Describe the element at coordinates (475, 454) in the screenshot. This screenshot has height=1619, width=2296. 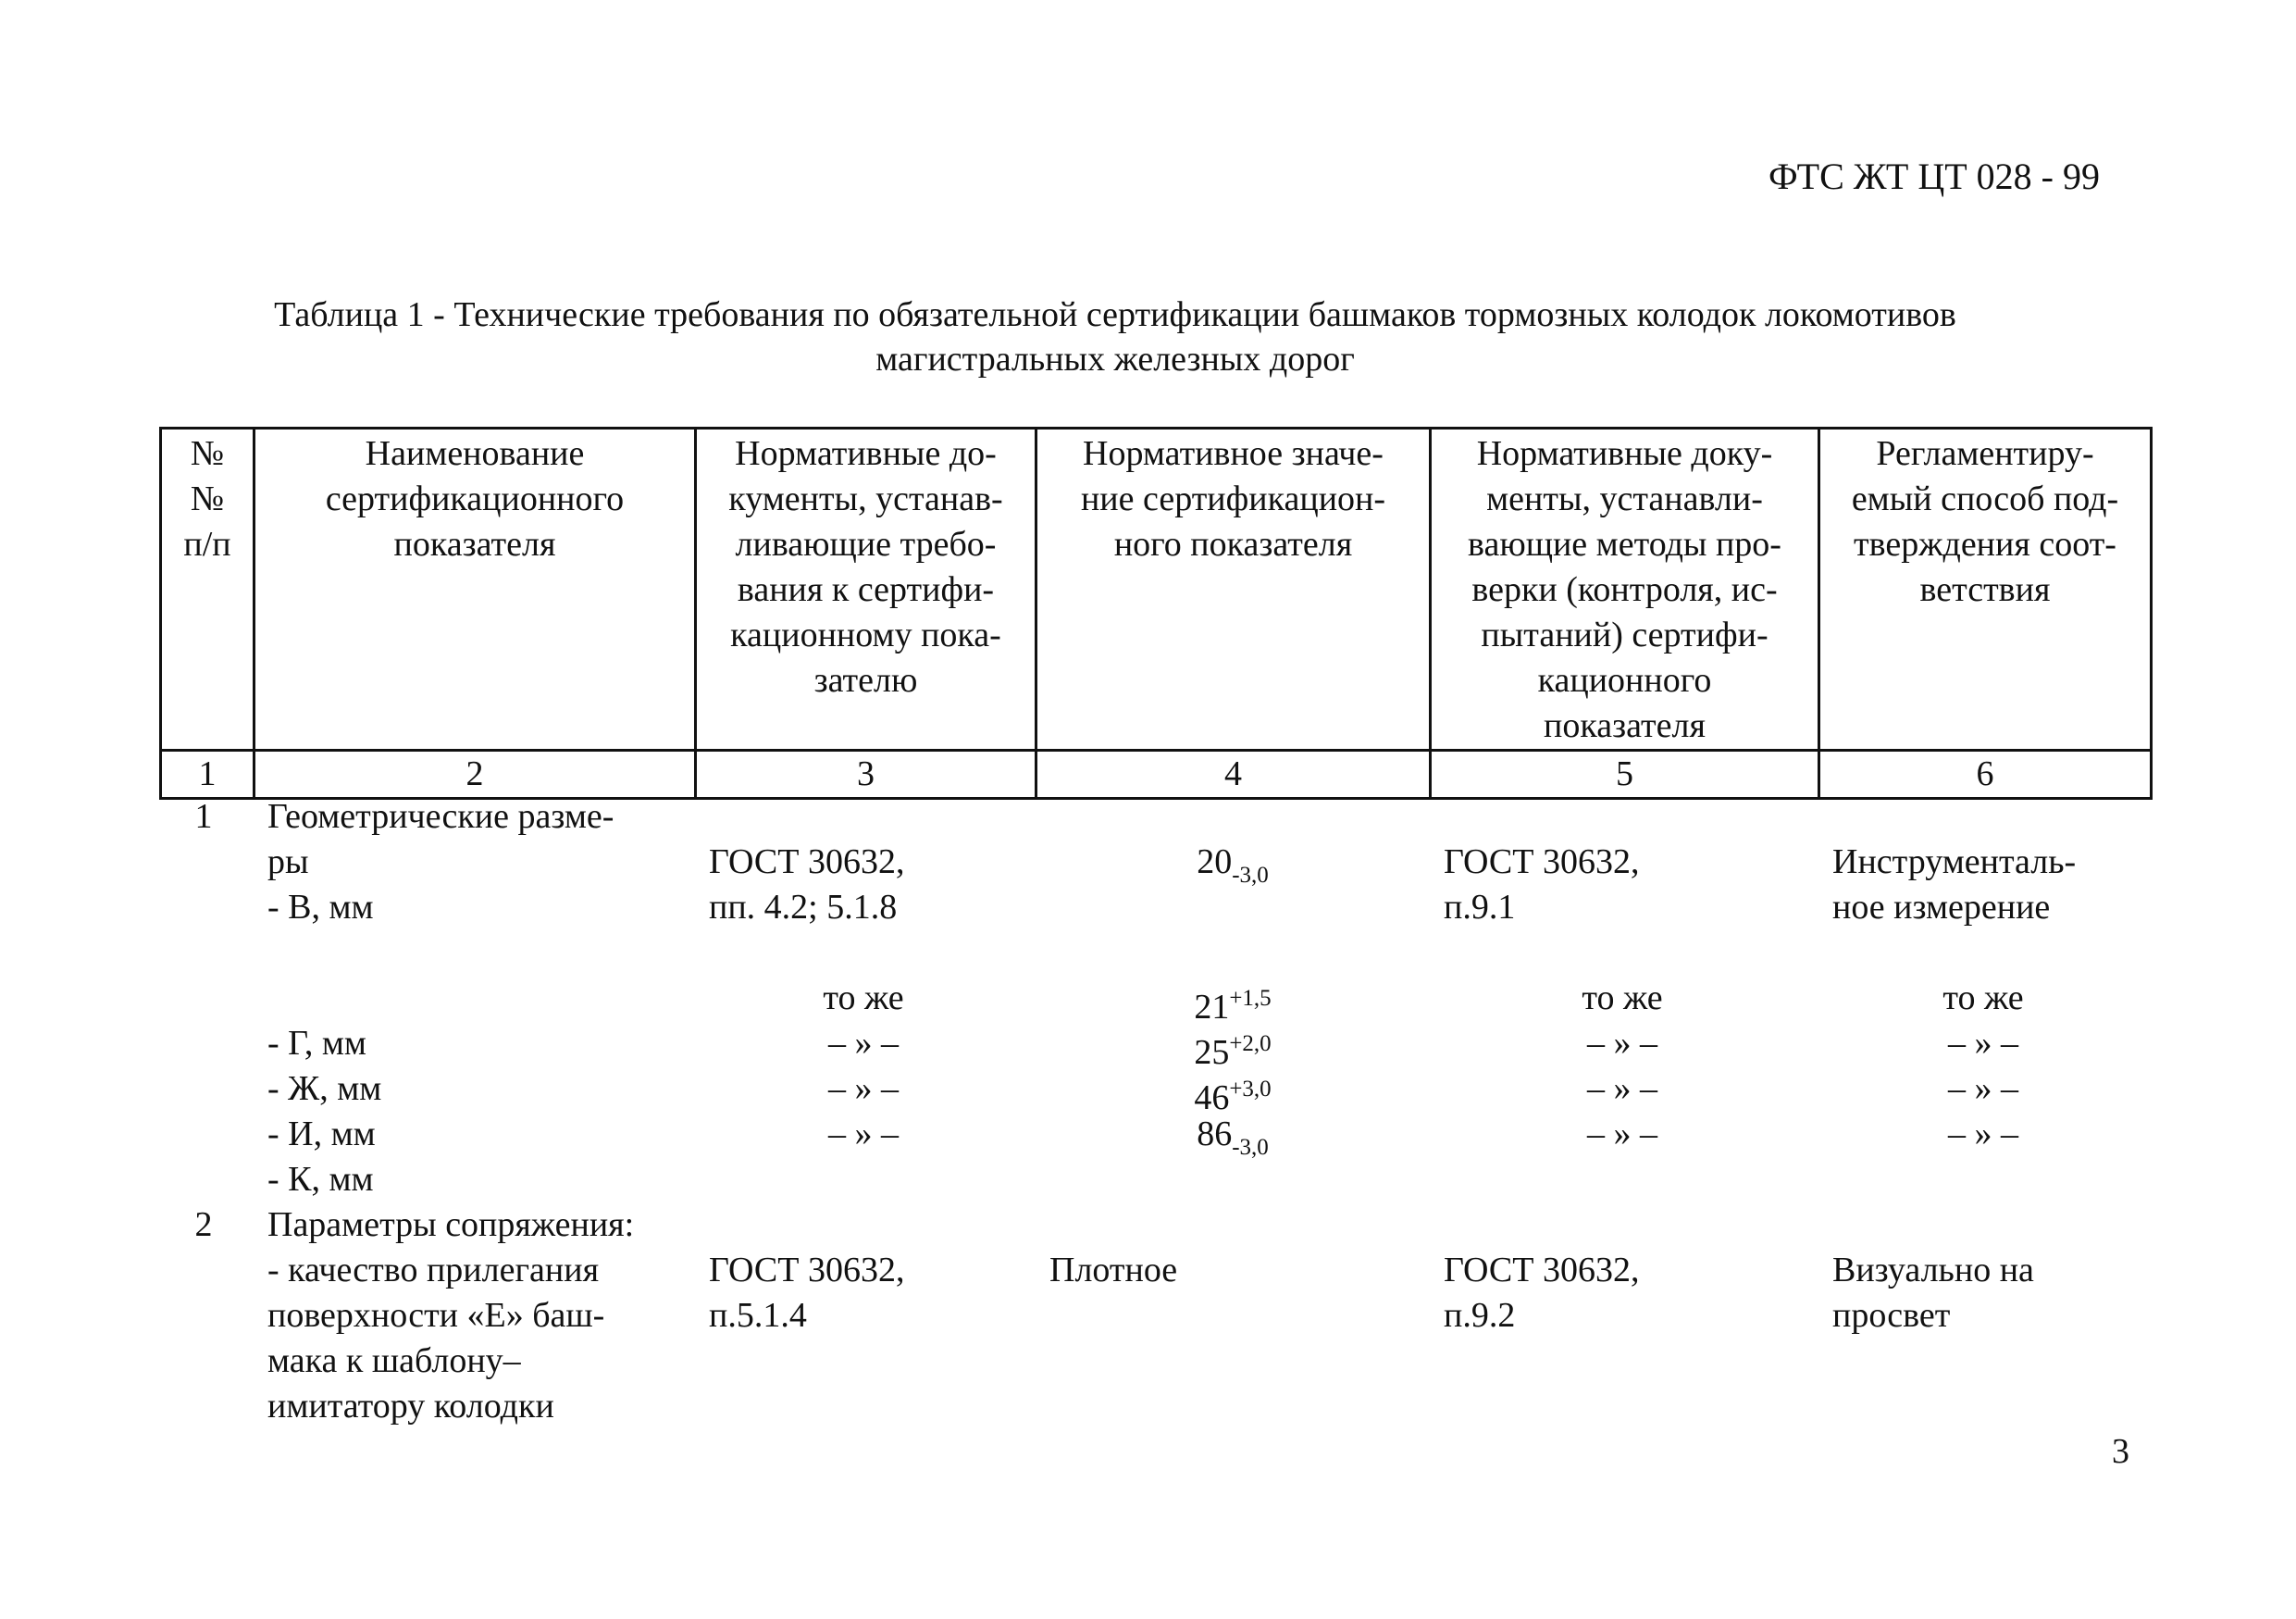
I see `header-line: Наименование` at that location.